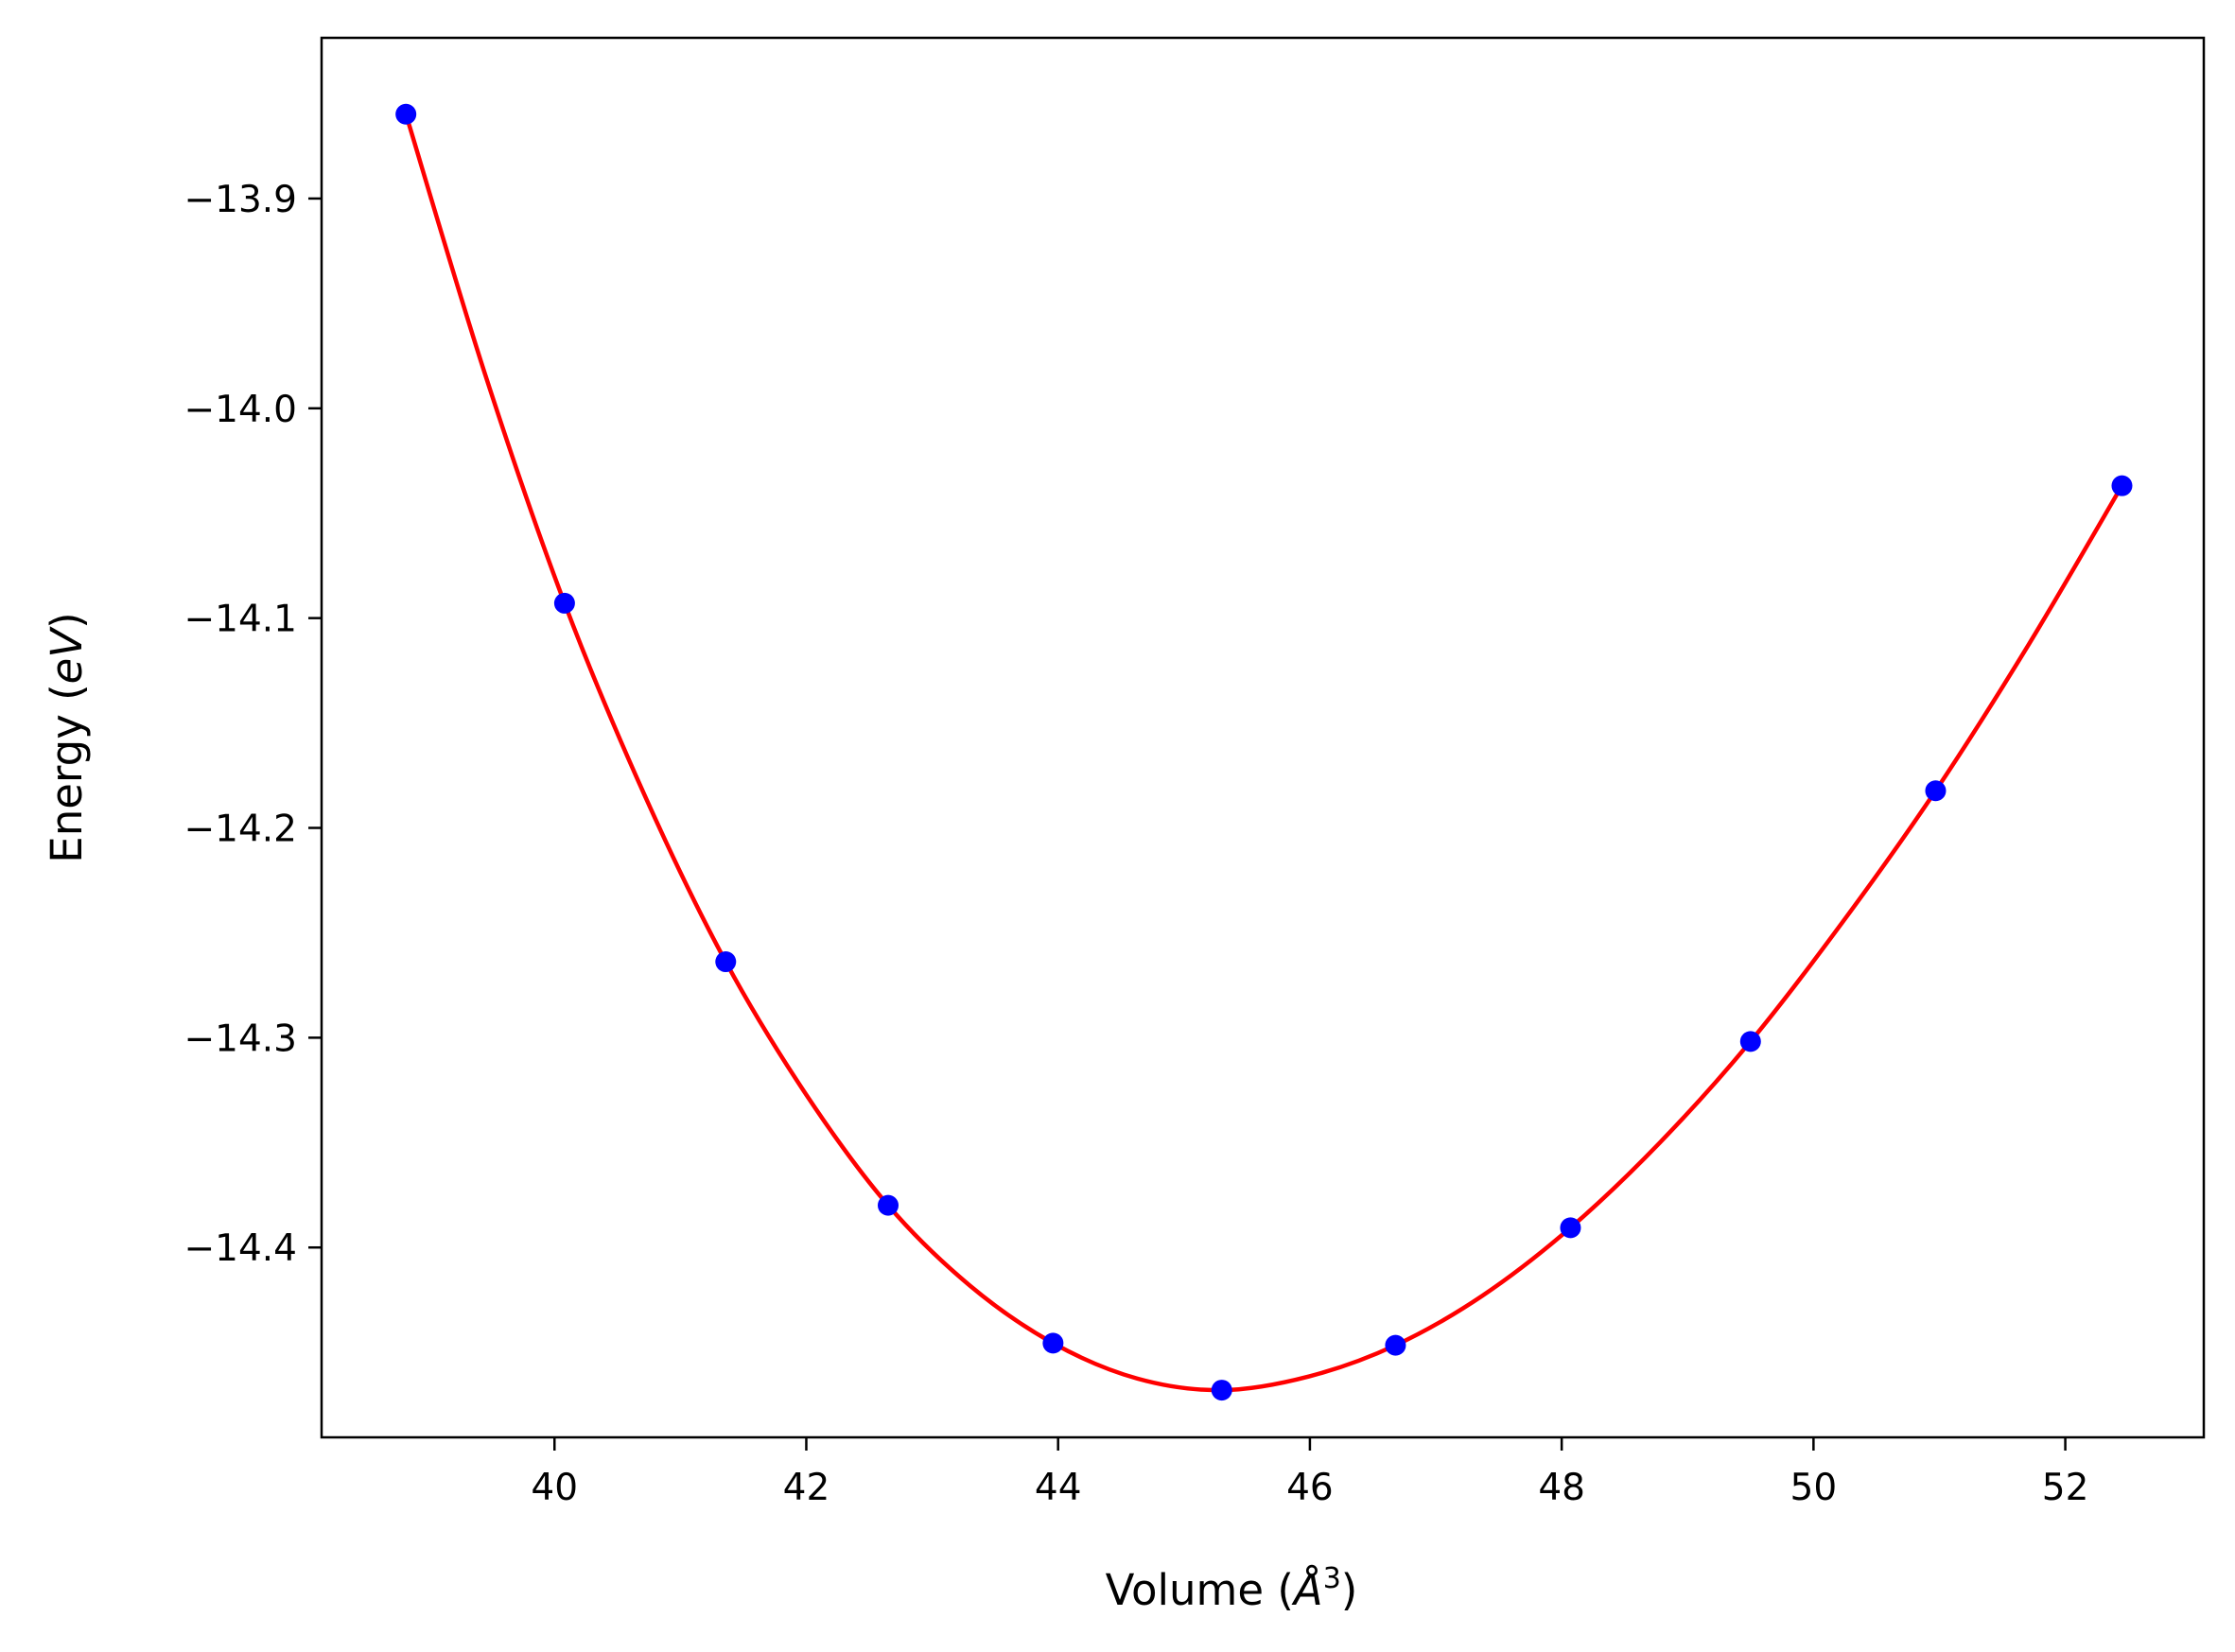  Describe the element at coordinates (1561, 1488) in the screenshot. I see `x-tick-label: 48` at that location.